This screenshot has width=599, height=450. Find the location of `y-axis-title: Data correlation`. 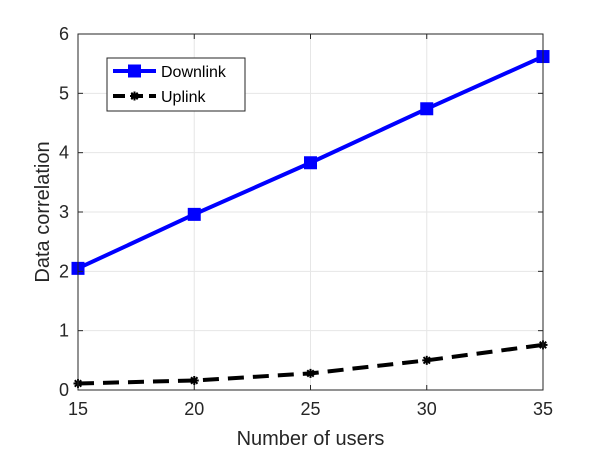

y-axis-title: Data correlation is located at coordinates (43, 211).